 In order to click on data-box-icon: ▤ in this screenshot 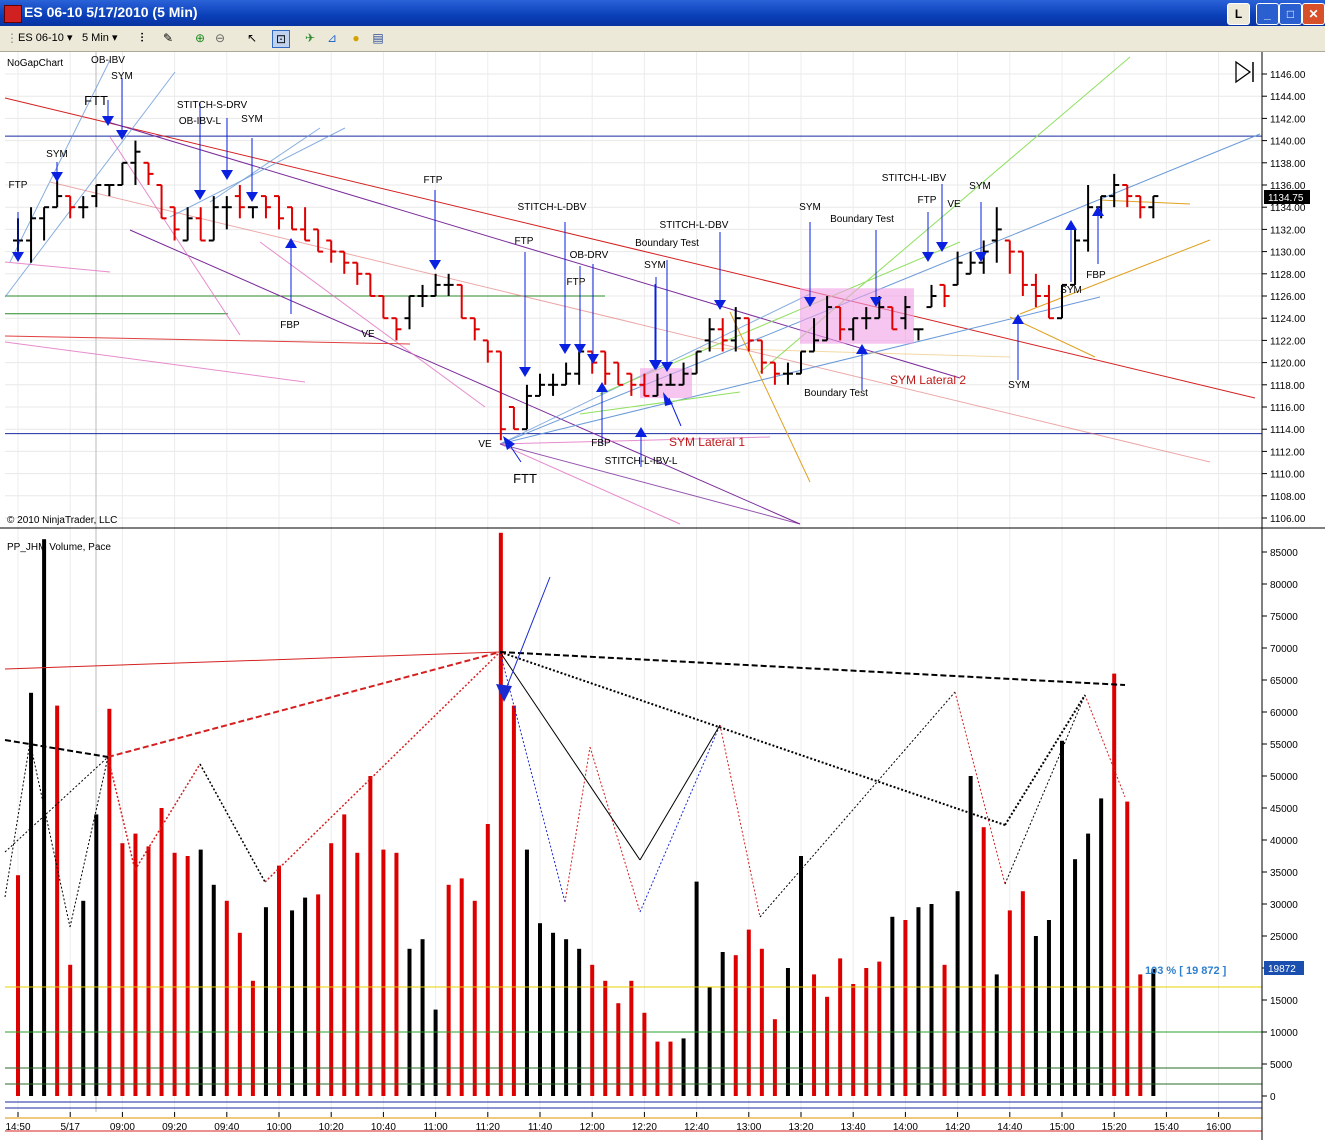, I will do `click(378, 38)`.